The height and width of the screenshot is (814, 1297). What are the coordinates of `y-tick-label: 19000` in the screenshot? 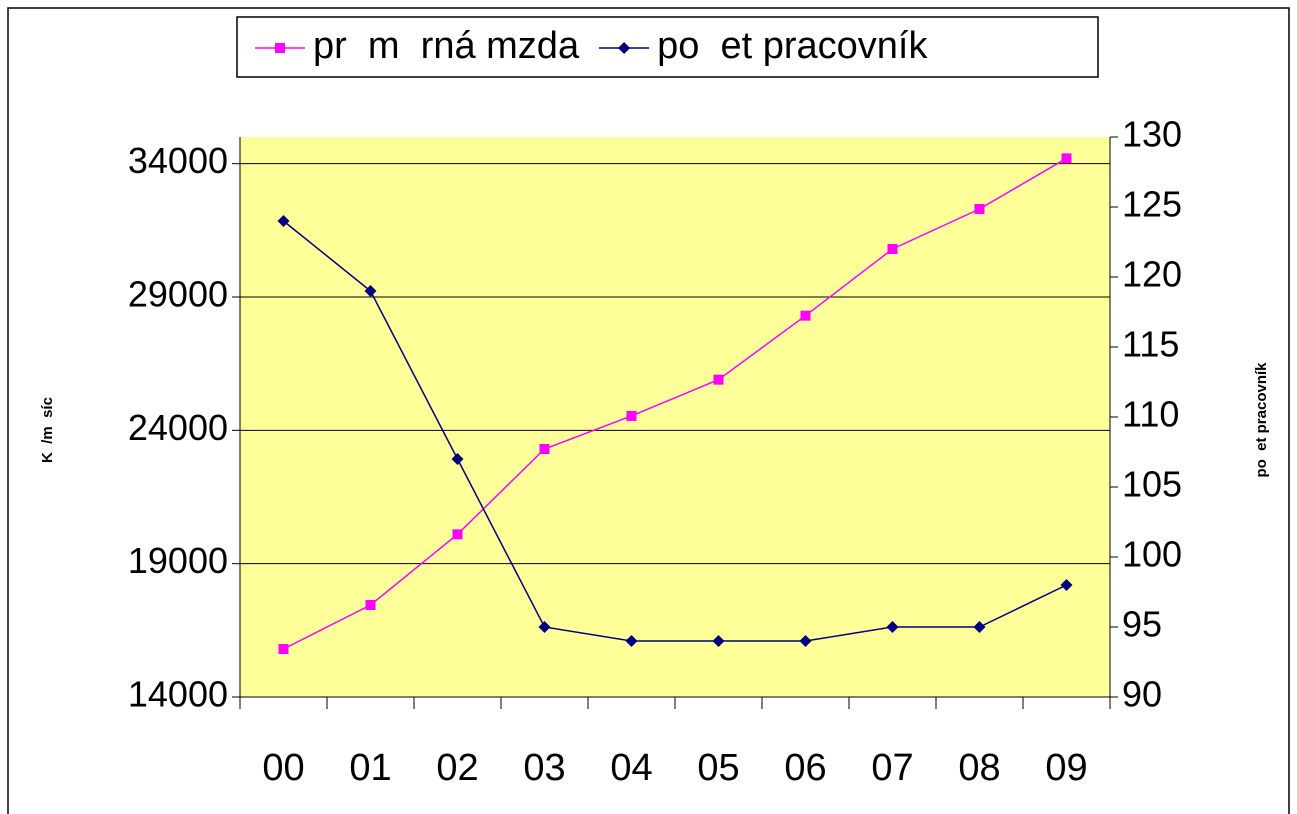 It's located at (178, 560).